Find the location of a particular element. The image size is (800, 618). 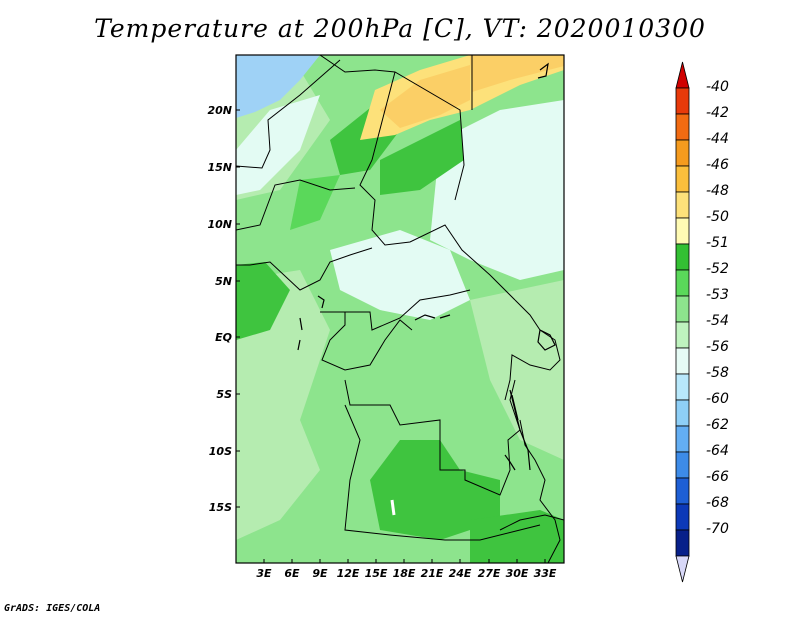

lon-label: 21E is located at coordinates (432, 573).